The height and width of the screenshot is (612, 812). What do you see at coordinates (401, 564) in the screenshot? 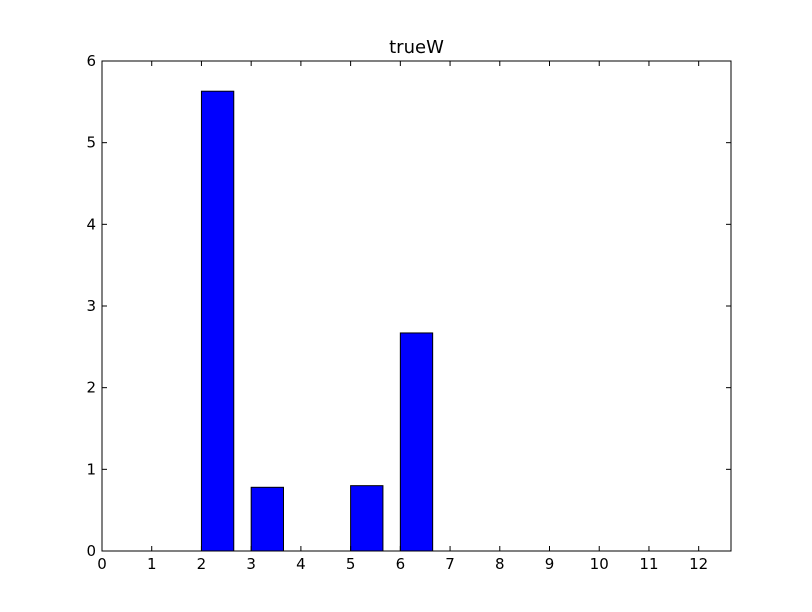
I see `x-tick-label-6: 6` at bounding box center [401, 564].